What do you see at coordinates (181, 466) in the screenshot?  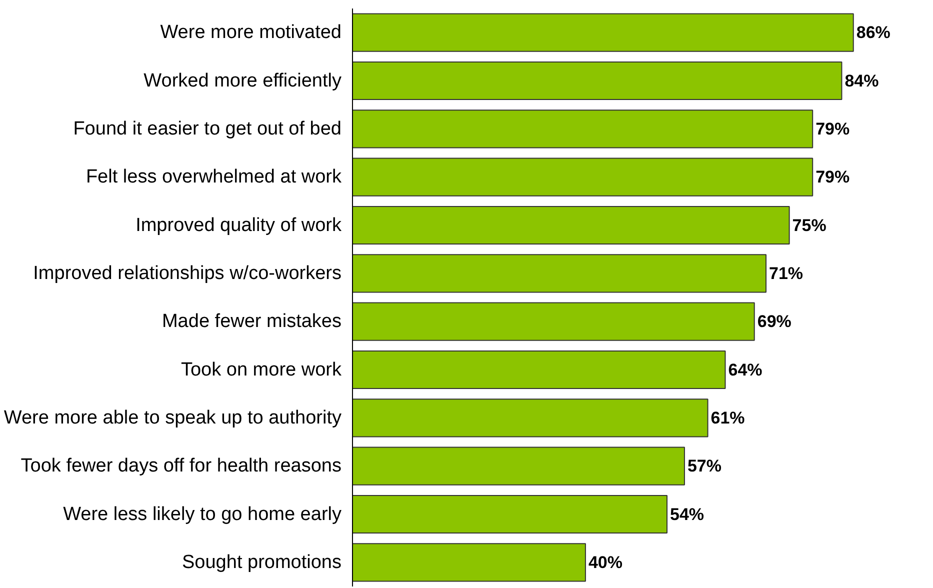 I see `y-tick-label: Took fewer days off for health reasons` at bounding box center [181, 466].